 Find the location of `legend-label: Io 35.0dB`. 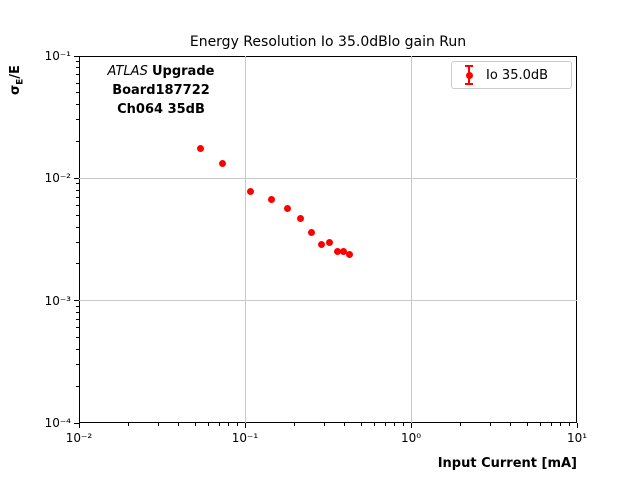

legend-label: Io 35.0dB is located at coordinates (517, 75).